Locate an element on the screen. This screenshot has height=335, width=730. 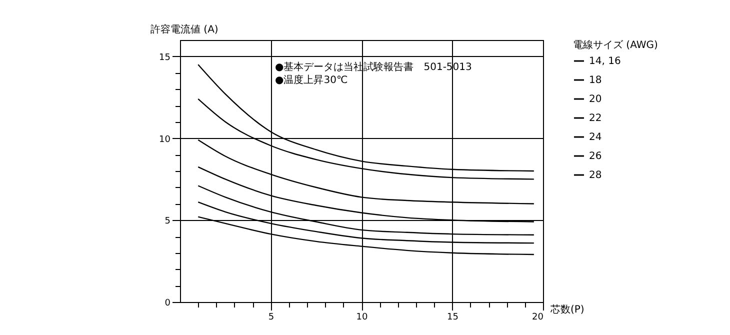
x-tick-label: 10 is located at coordinates (362, 317).